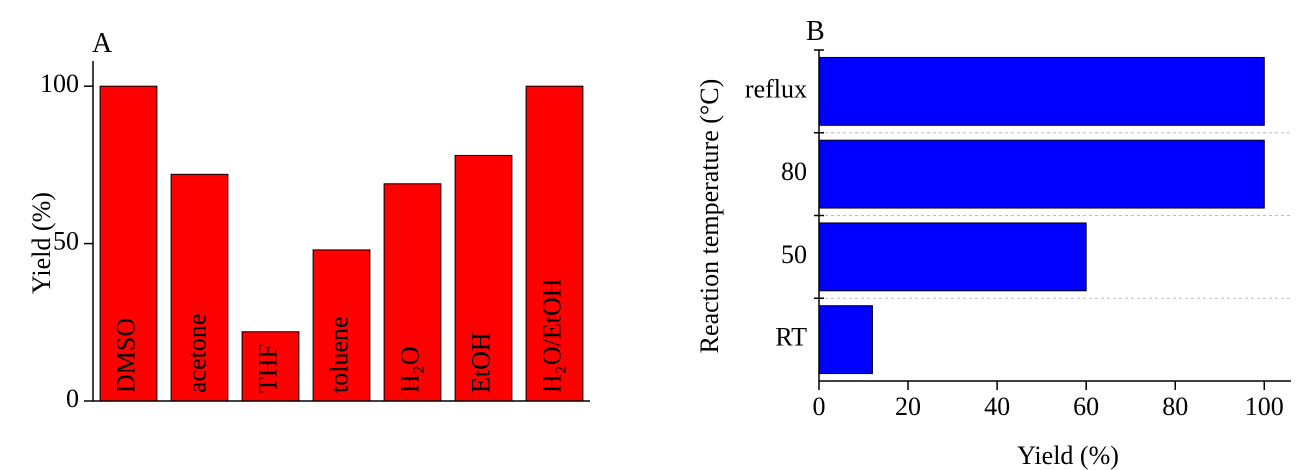 The height and width of the screenshot is (470, 1308). I want to click on x-tick-label: 0, so click(819, 406).